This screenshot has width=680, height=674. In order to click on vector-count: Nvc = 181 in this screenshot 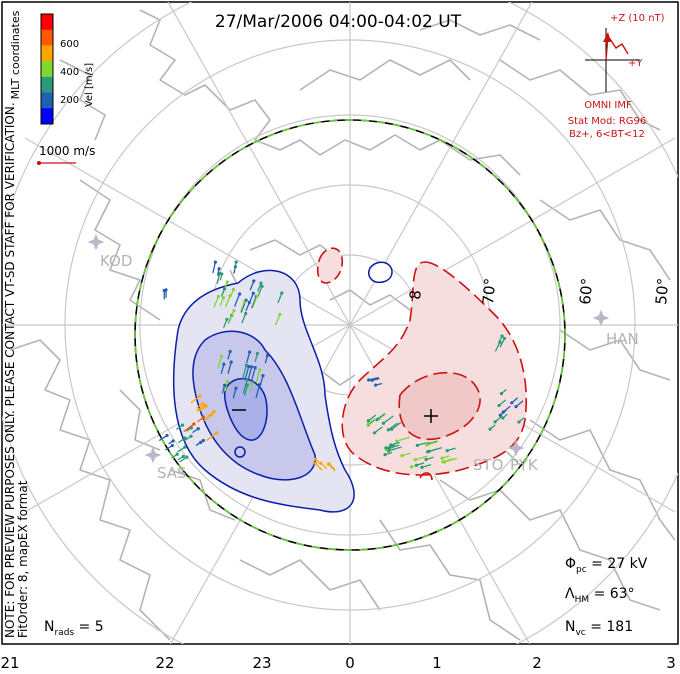, I will do `click(599, 628)`.